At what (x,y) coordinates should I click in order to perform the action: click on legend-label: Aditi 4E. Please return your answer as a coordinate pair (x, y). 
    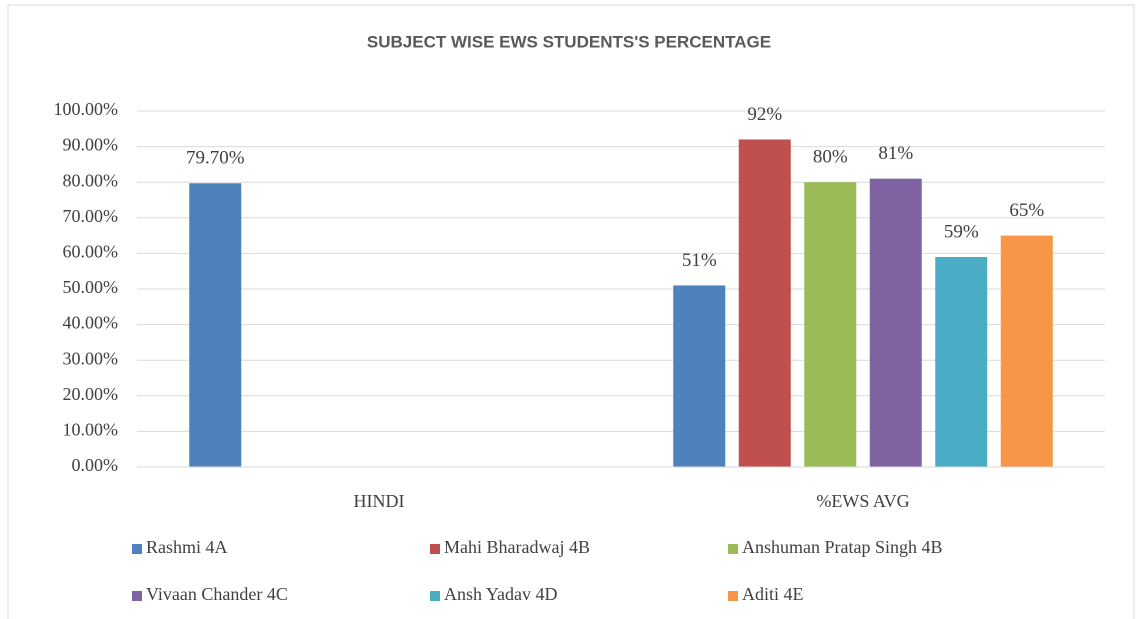
    Looking at the image, I should click on (773, 594).